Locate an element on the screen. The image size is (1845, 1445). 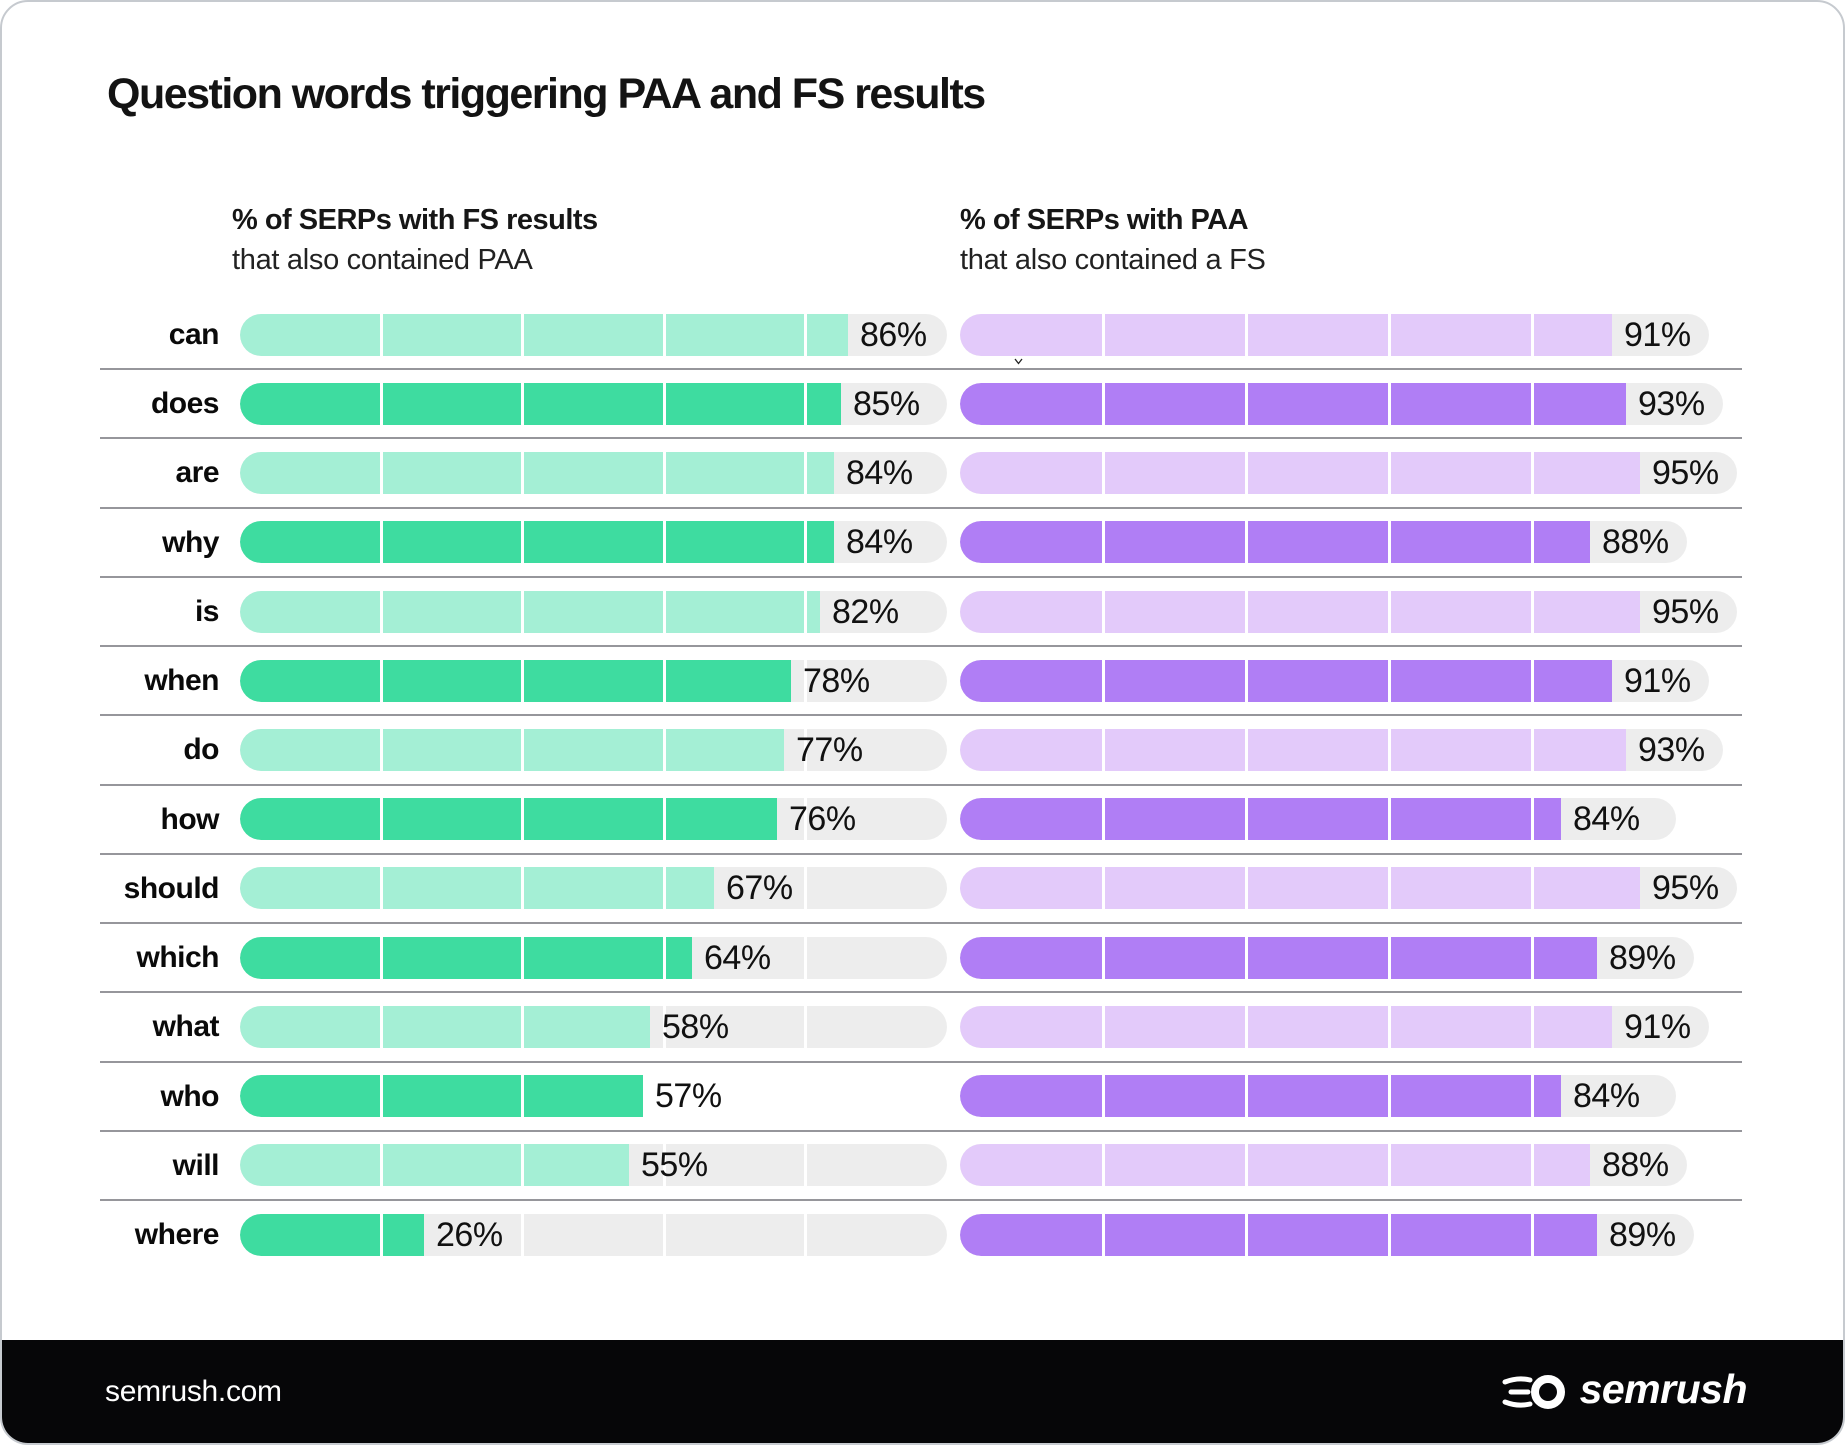
chart-row: can 86% 91% is located at coordinates (921, 334).